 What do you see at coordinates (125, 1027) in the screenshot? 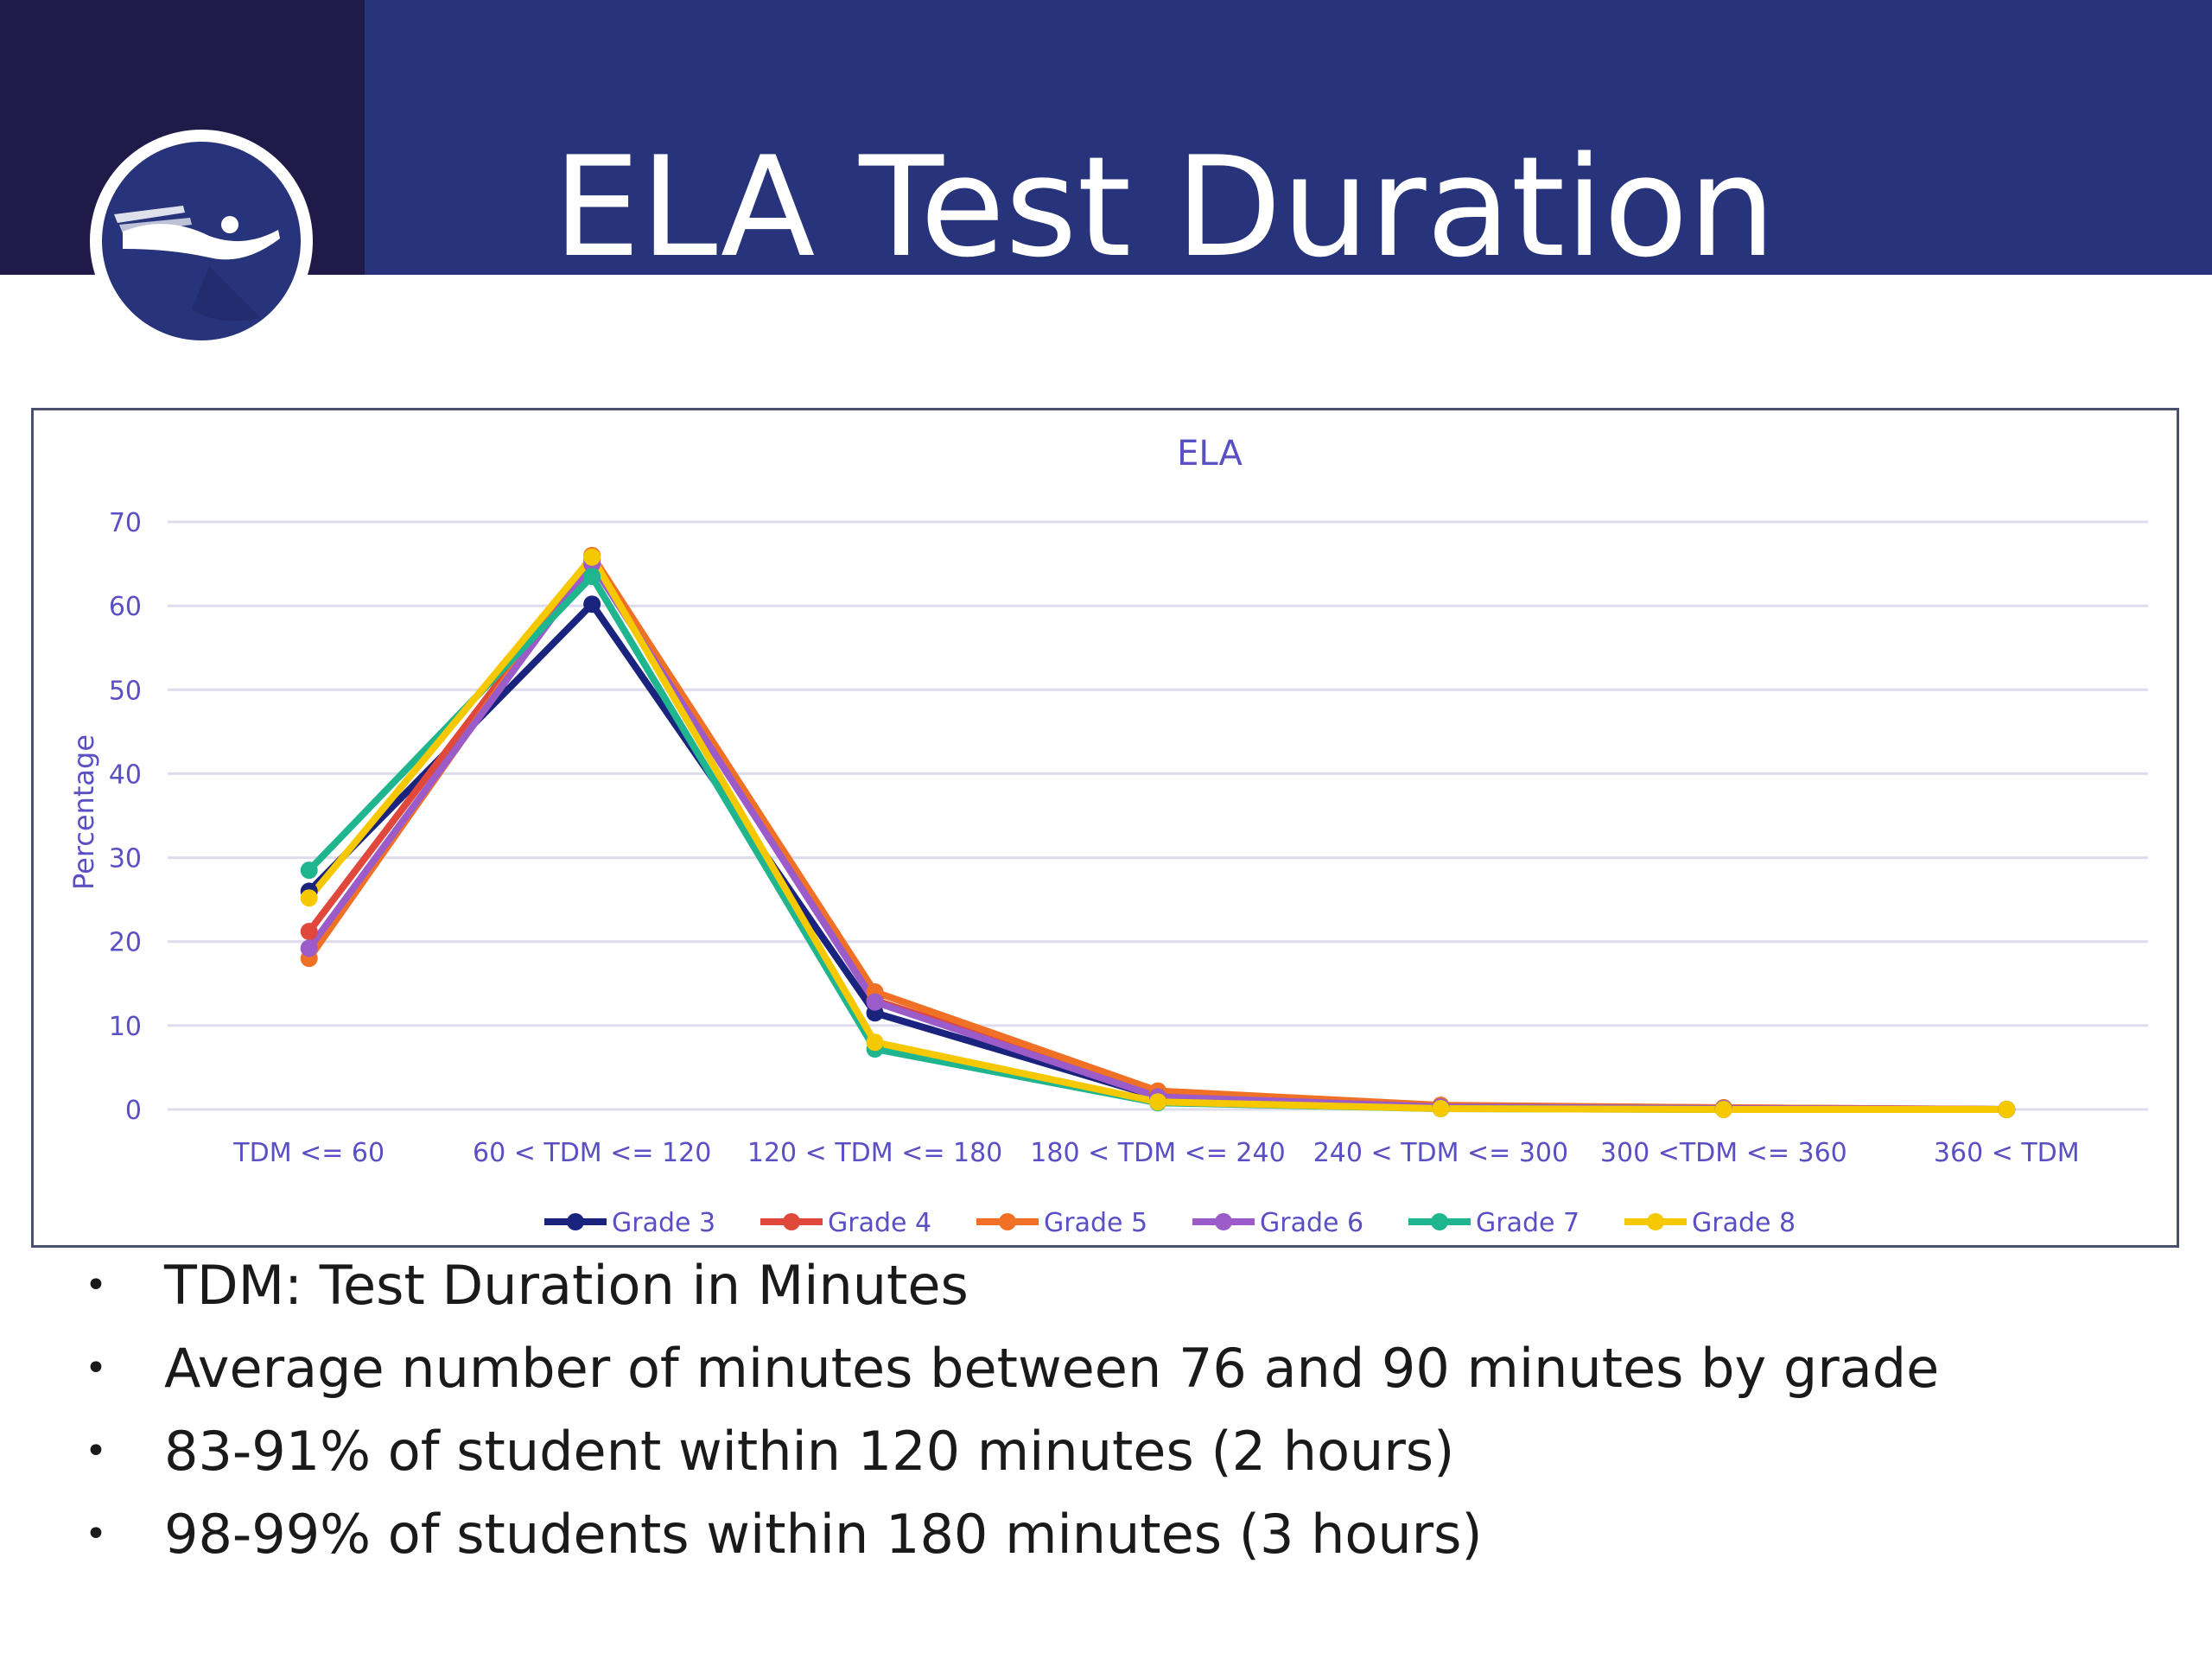
I see `y-tick-label: 10` at bounding box center [125, 1027].